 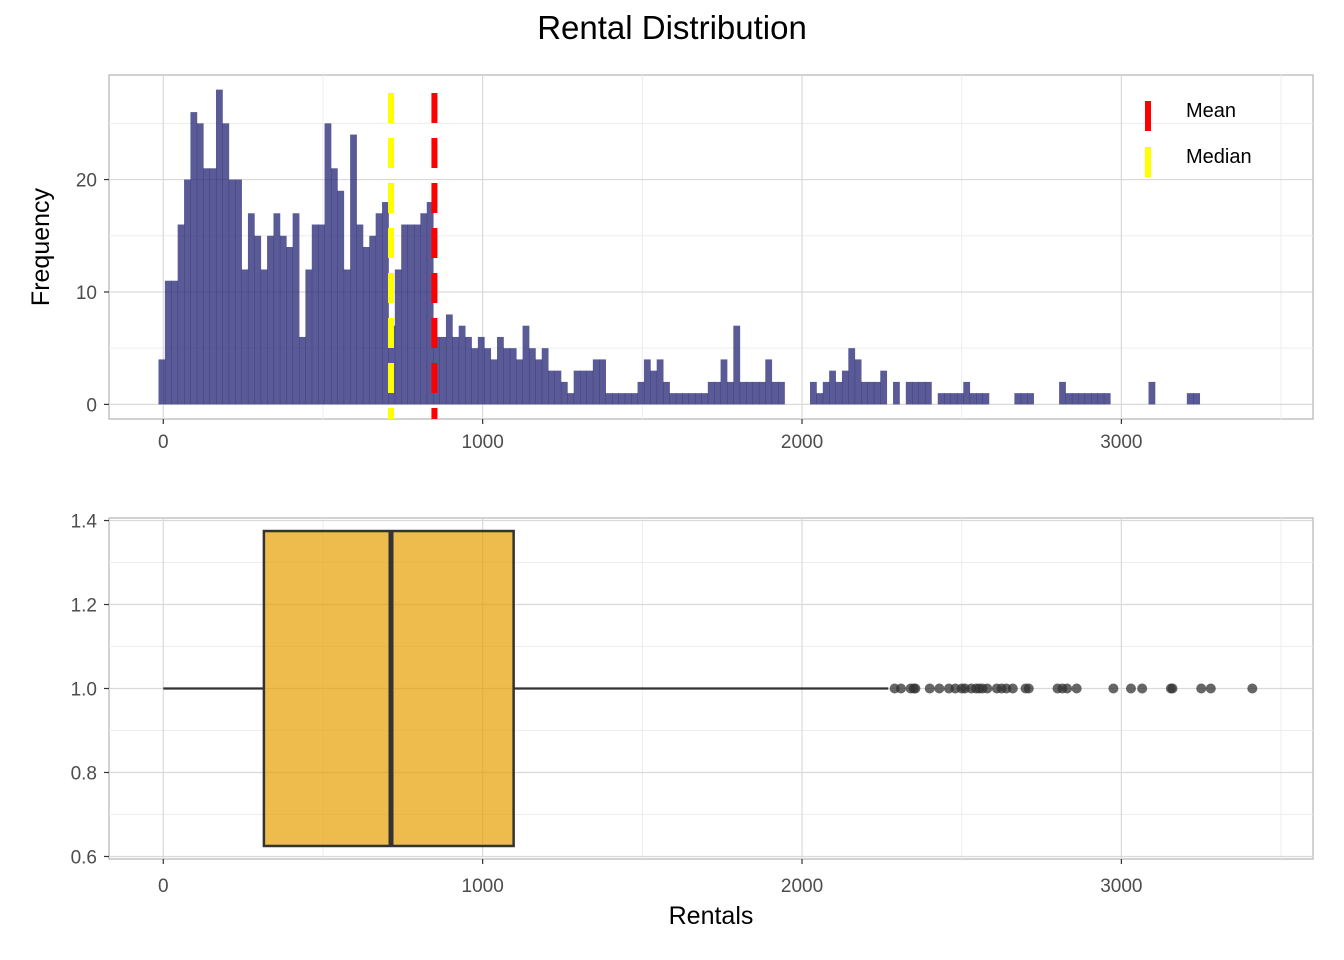 I want to click on histogram-y-tick-label: 0, so click(x=91, y=405).